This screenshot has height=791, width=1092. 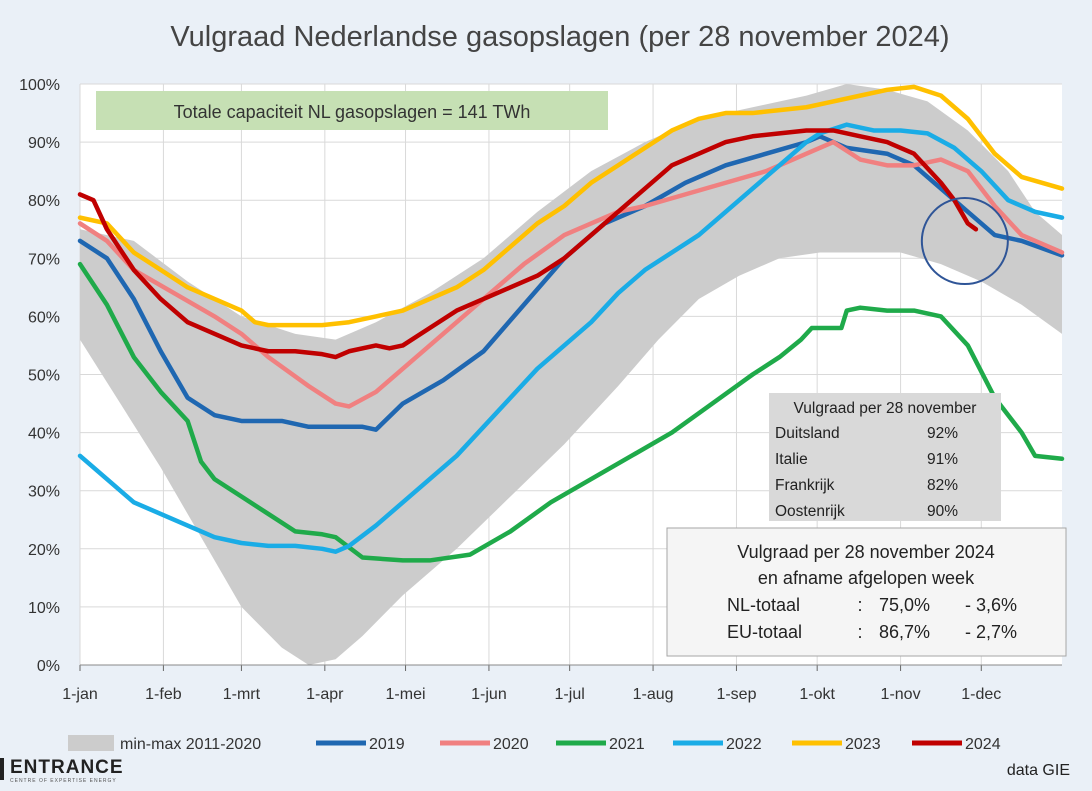 What do you see at coordinates (91, 743) in the screenshot?
I see `legend-swatch-band` at bounding box center [91, 743].